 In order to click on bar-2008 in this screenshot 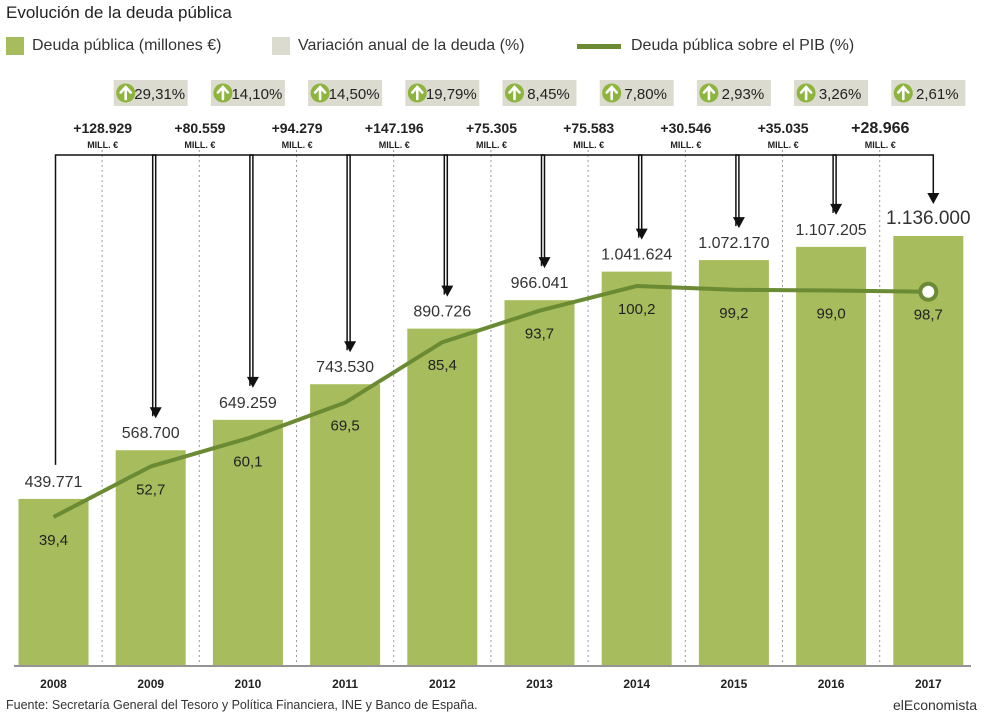, I will do `click(53, 581)`.